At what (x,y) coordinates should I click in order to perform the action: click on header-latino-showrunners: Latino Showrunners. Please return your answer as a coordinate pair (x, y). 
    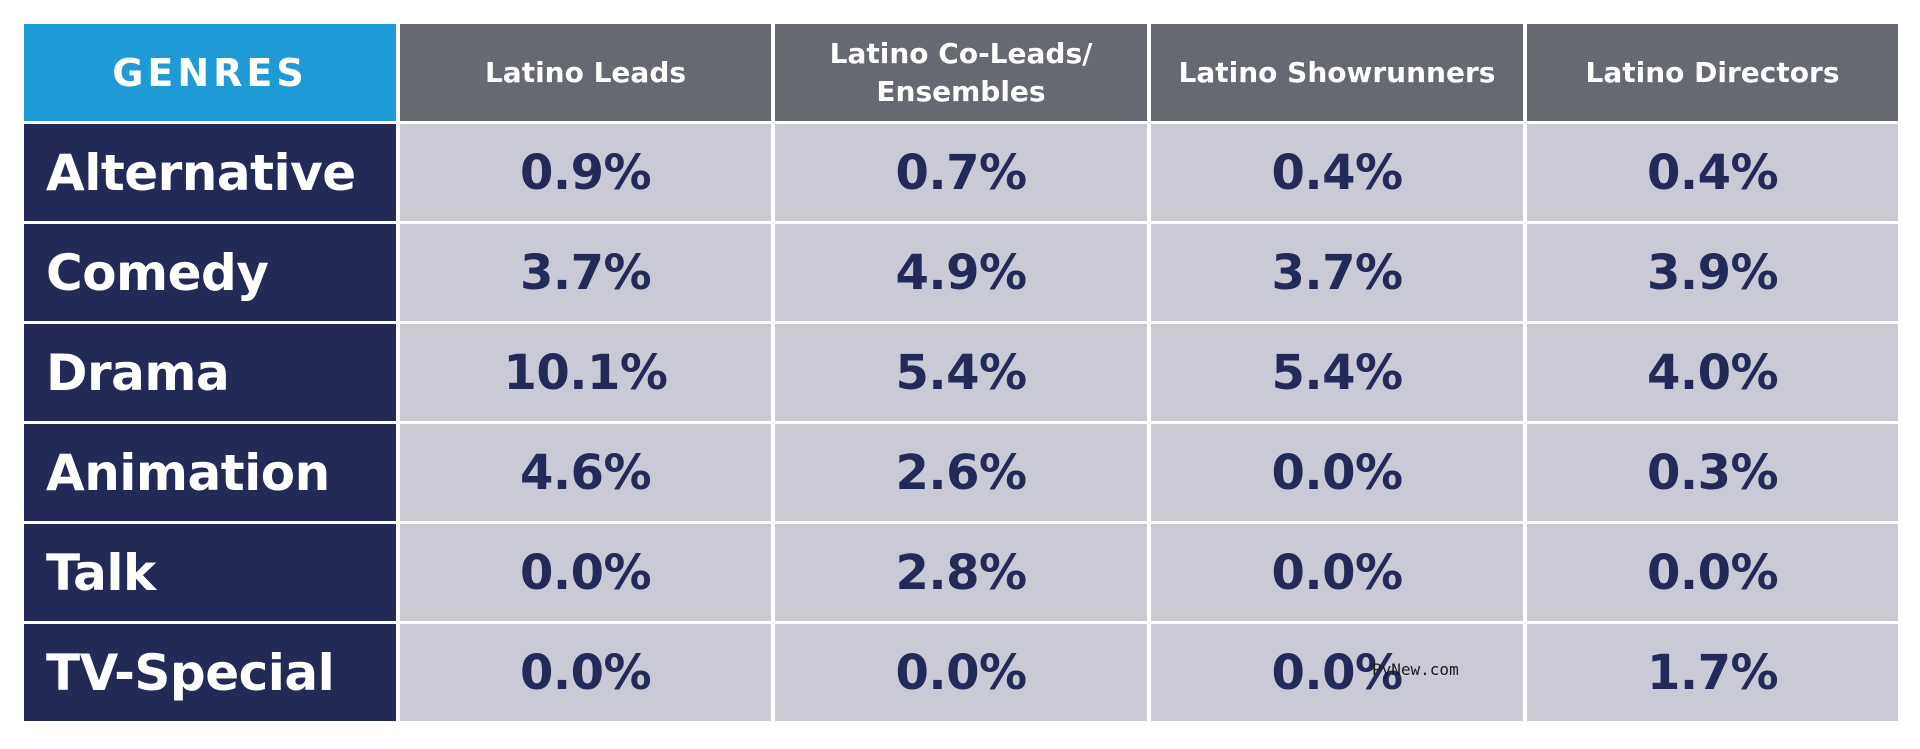
    Looking at the image, I should click on (1337, 72).